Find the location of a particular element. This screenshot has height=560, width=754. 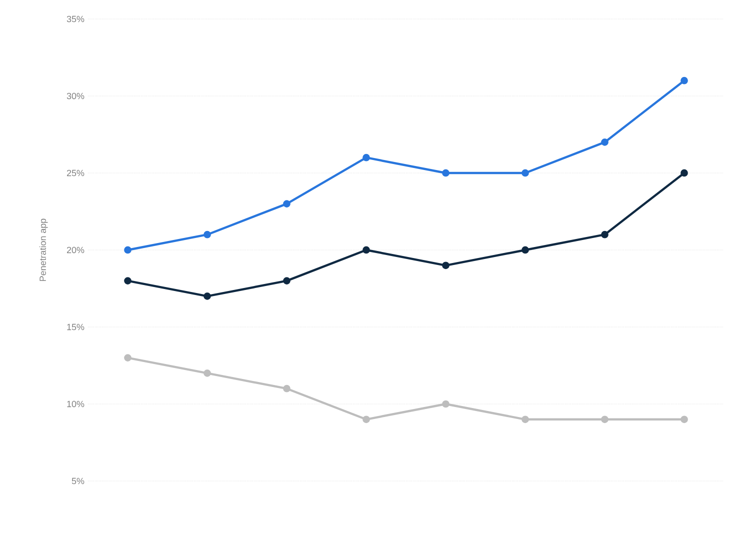

y-axis-title: Penetration app is located at coordinates (43, 249).